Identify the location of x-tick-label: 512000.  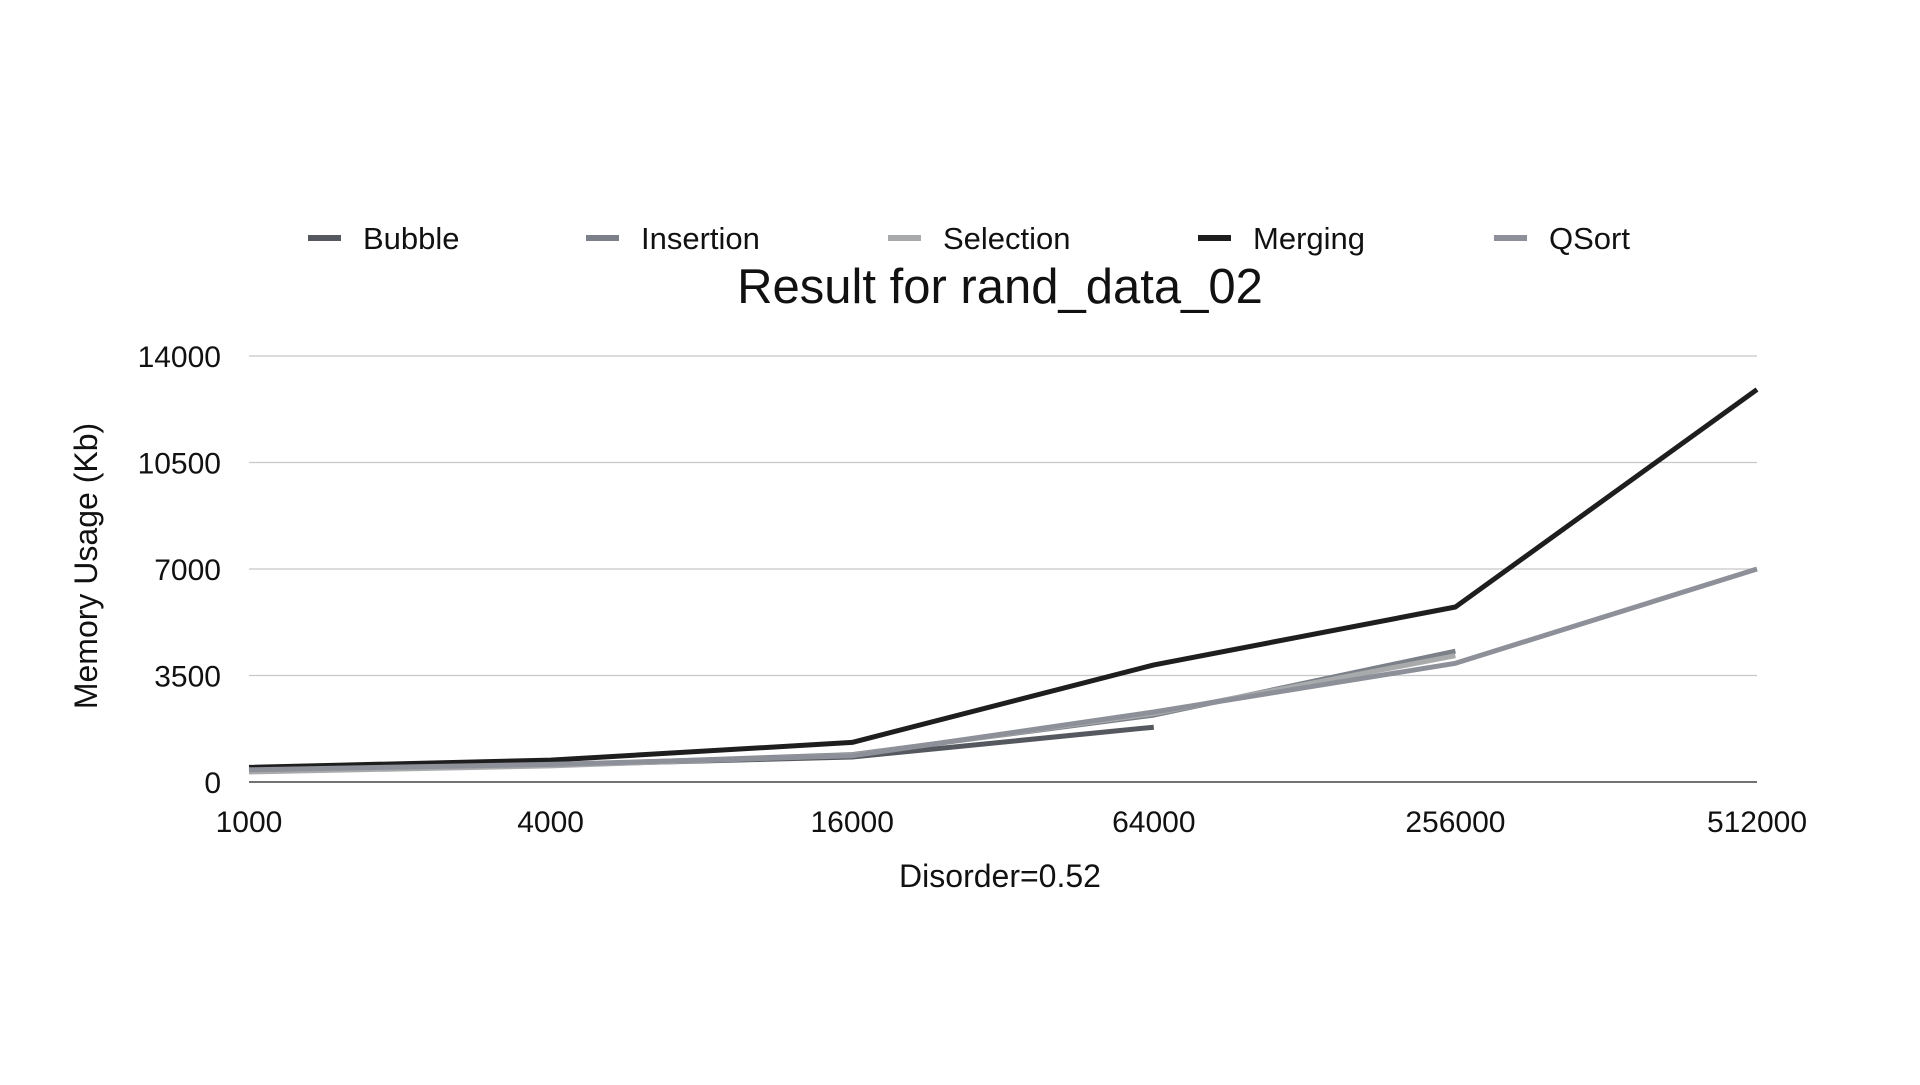
(1757, 822).